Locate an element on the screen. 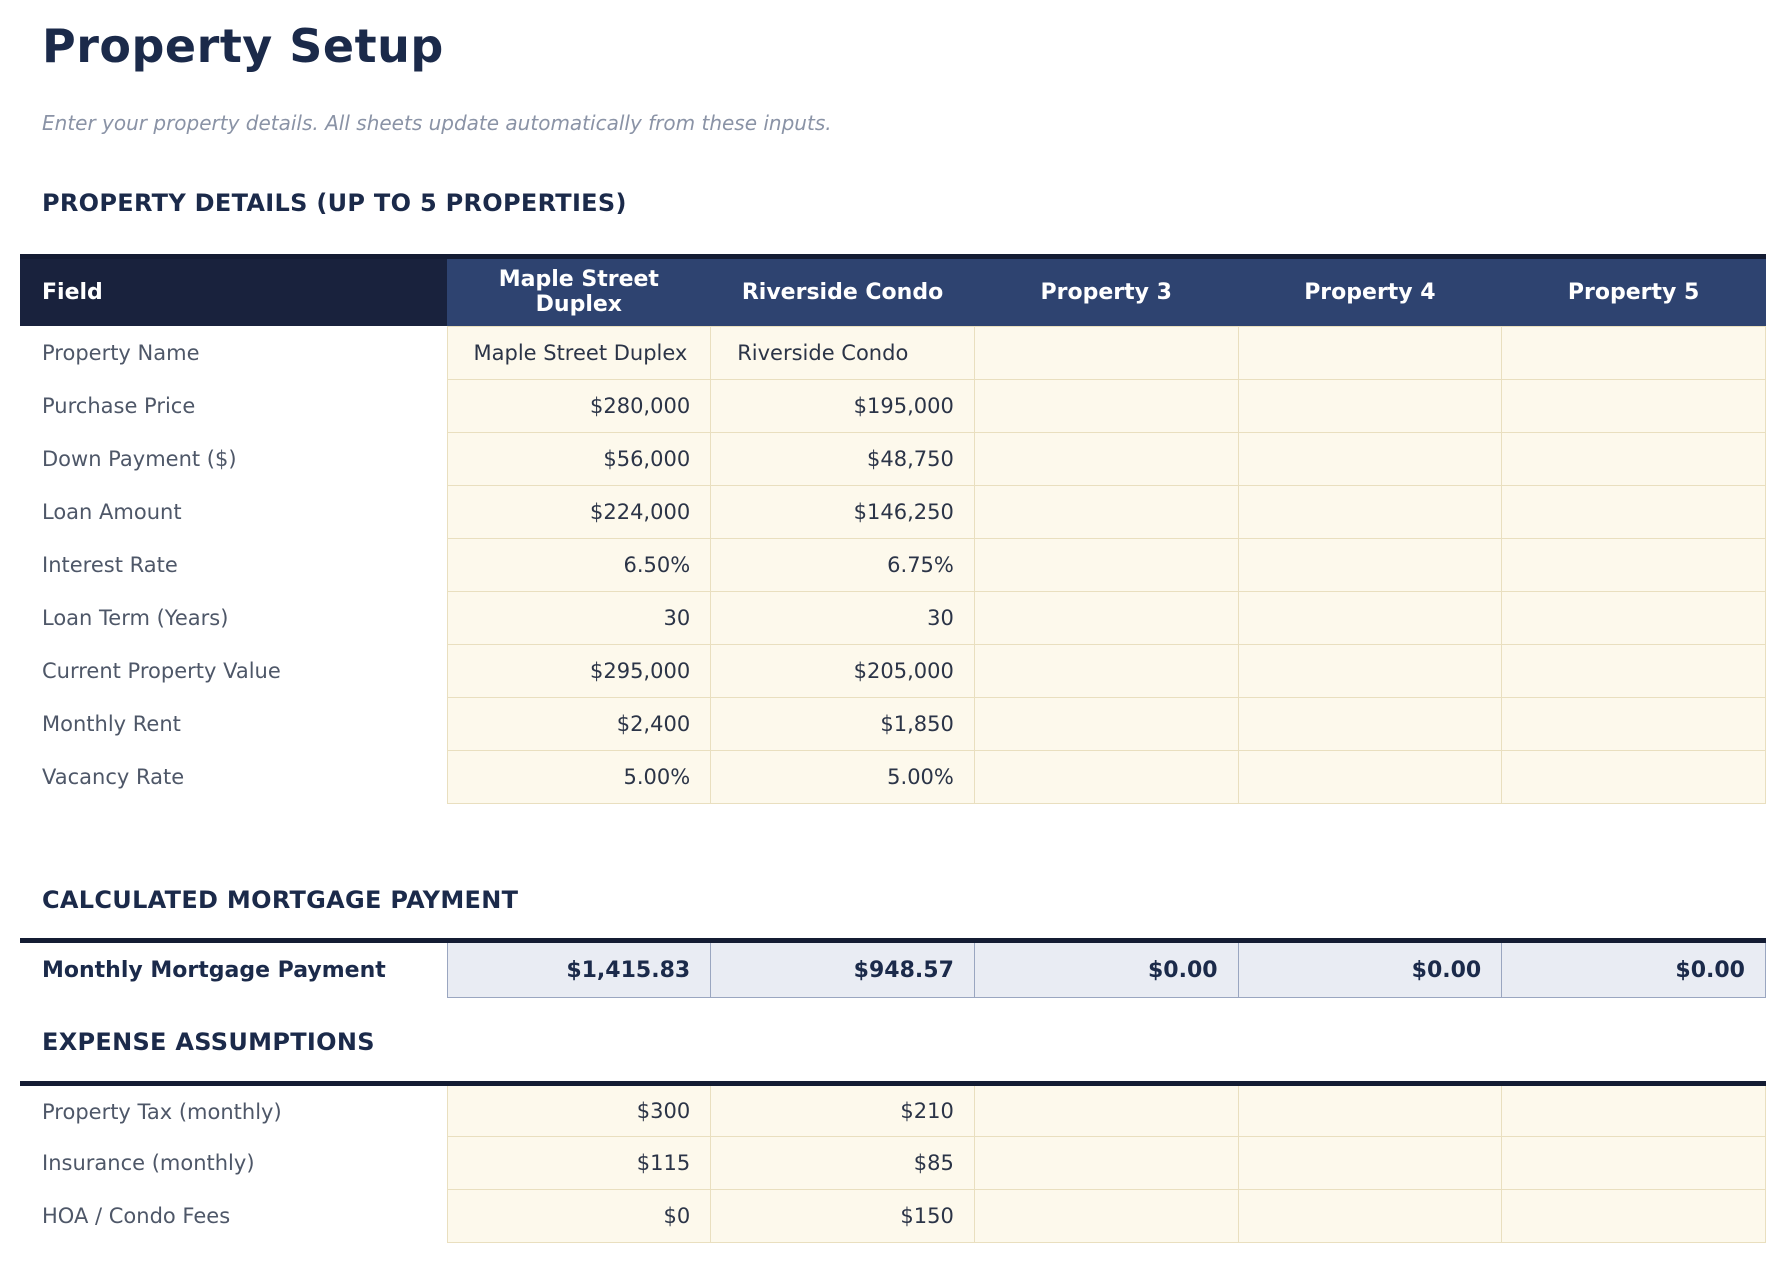 The width and height of the screenshot is (1786, 1284). value-cell: $300 is located at coordinates (579, 1110).